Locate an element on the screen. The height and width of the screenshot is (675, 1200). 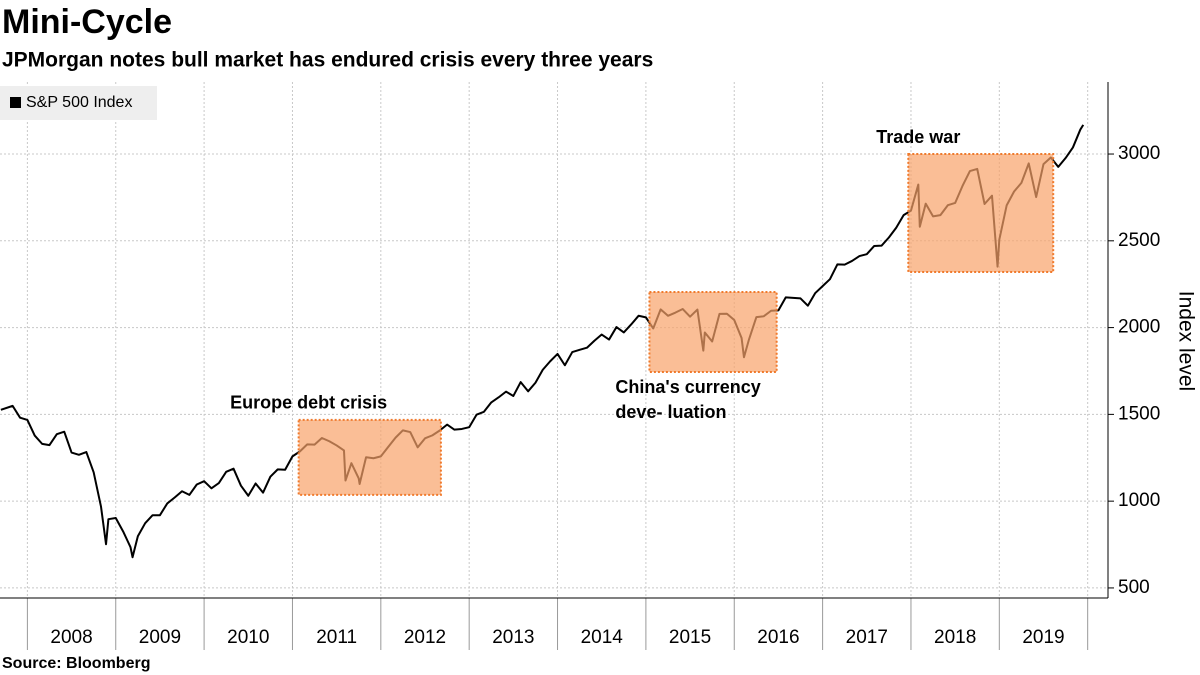
x-tick-label: 2017 is located at coordinates (867, 637).